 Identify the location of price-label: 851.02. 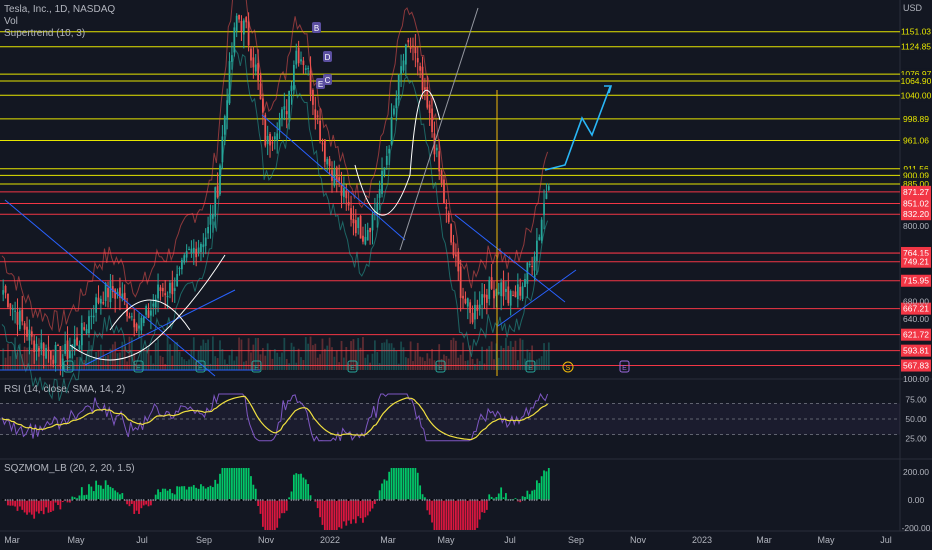
(916, 203).